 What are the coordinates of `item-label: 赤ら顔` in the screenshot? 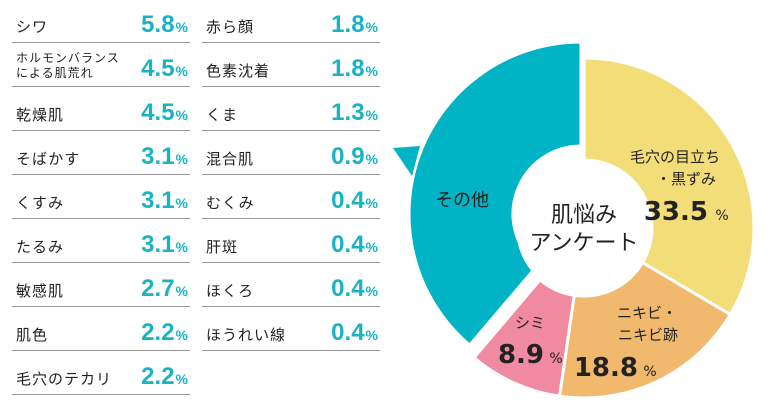 It's located at (230, 27).